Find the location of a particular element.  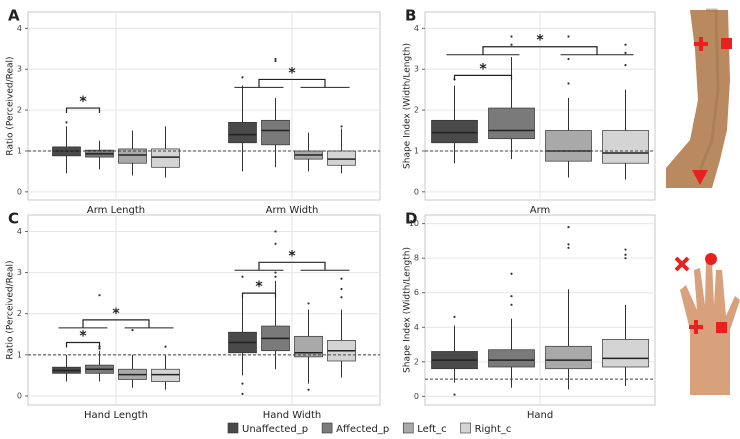

legend-label: Affected_p is located at coordinates (362, 429).